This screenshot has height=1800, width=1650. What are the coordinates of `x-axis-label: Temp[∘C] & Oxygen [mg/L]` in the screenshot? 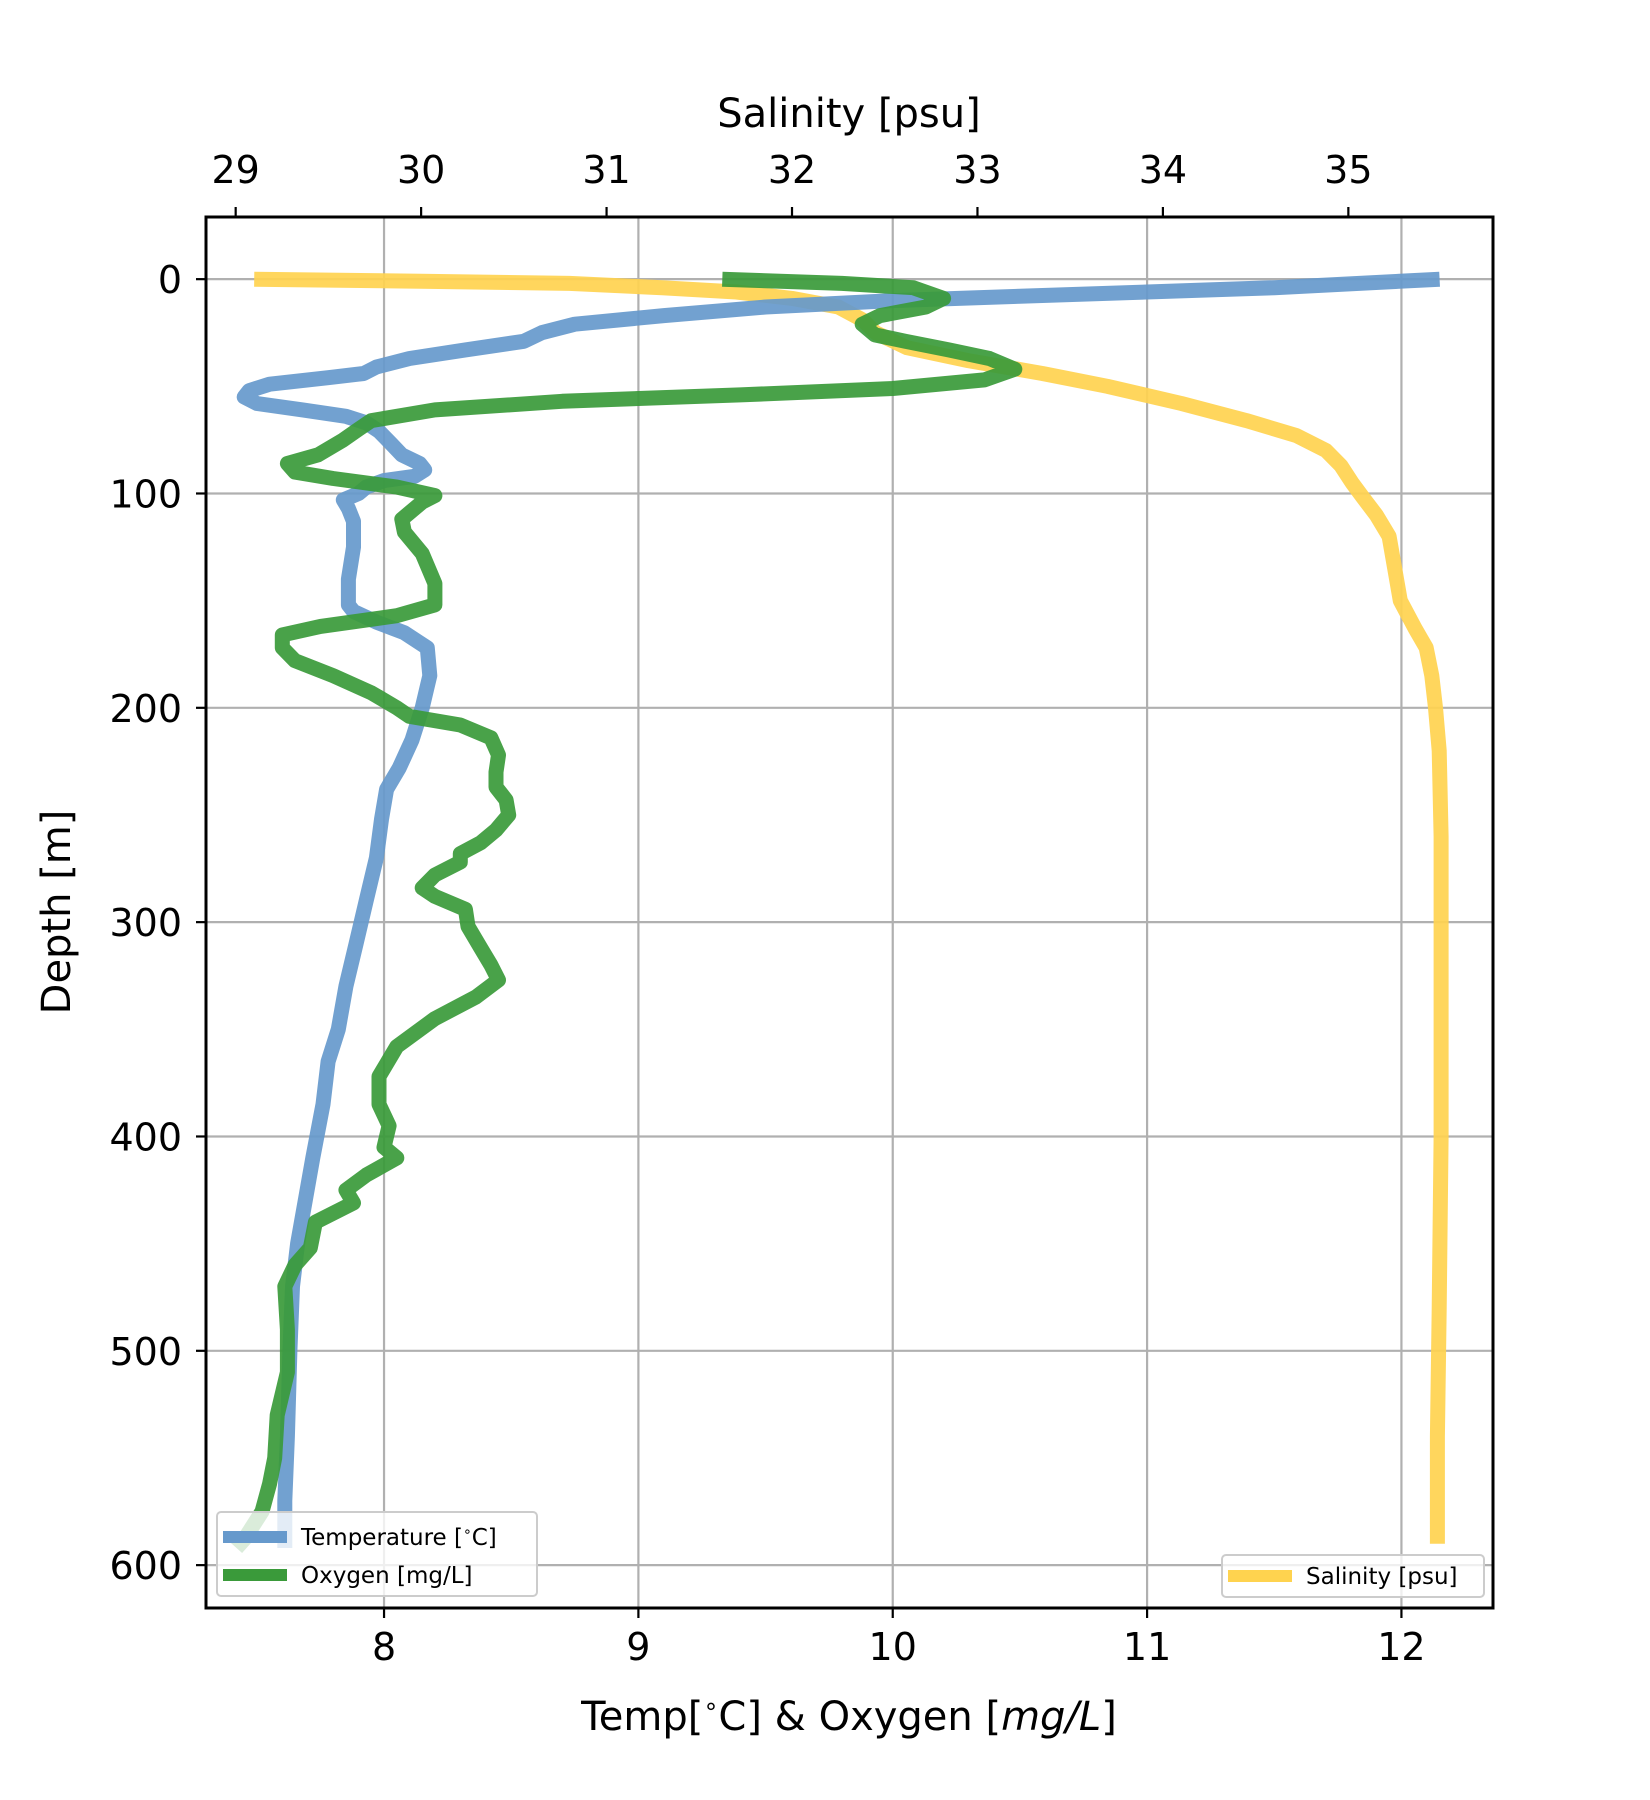 It's located at (848, 1716).